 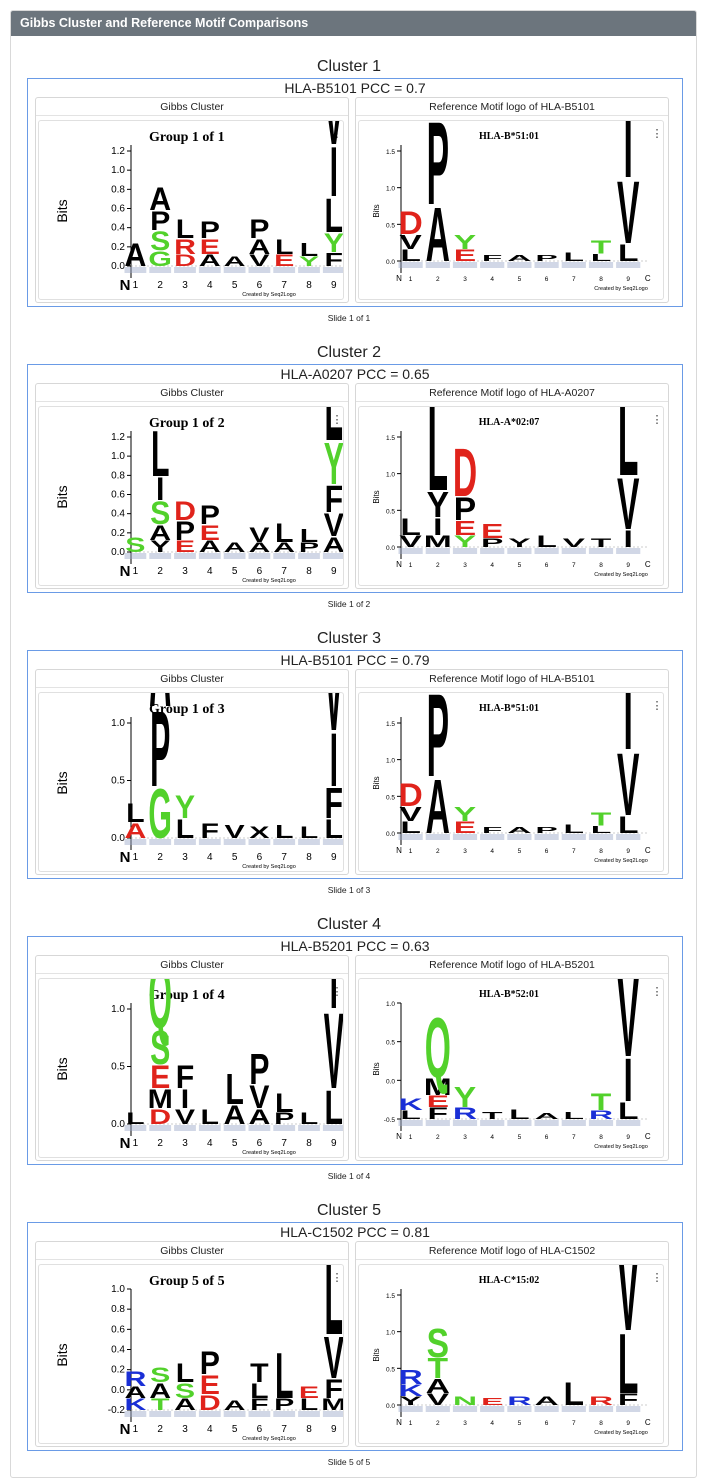 What do you see at coordinates (125, 857) in the screenshot?
I see `n-terminus-label: N` at bounding box center [125, 857].